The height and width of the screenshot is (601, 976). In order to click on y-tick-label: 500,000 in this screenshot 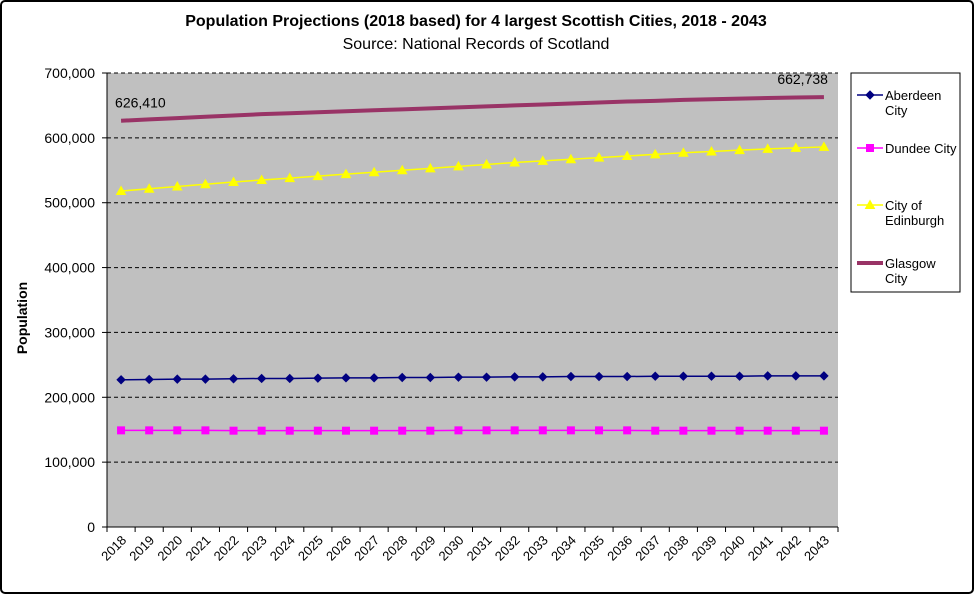, I will do `click(69, 203)`.